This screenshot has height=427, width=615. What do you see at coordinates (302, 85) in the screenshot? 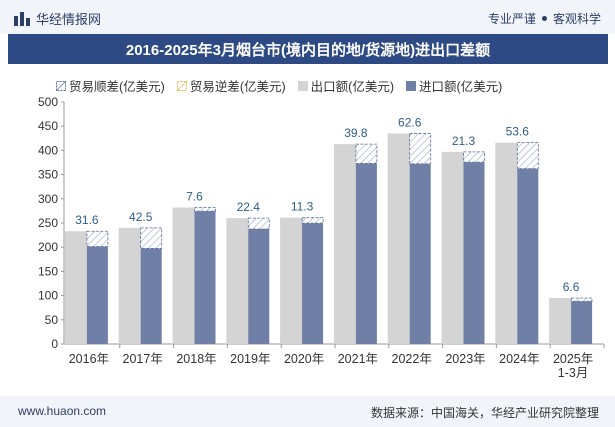
I see `legend-swatch-export` at bounding box center [302, 85].